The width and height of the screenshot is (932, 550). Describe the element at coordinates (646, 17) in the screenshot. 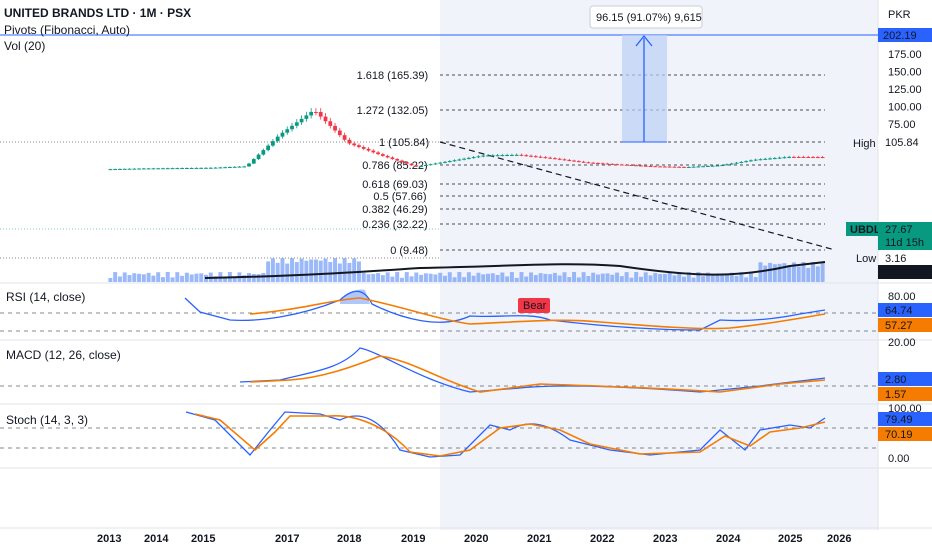

I see `measure-label-box` at that location.